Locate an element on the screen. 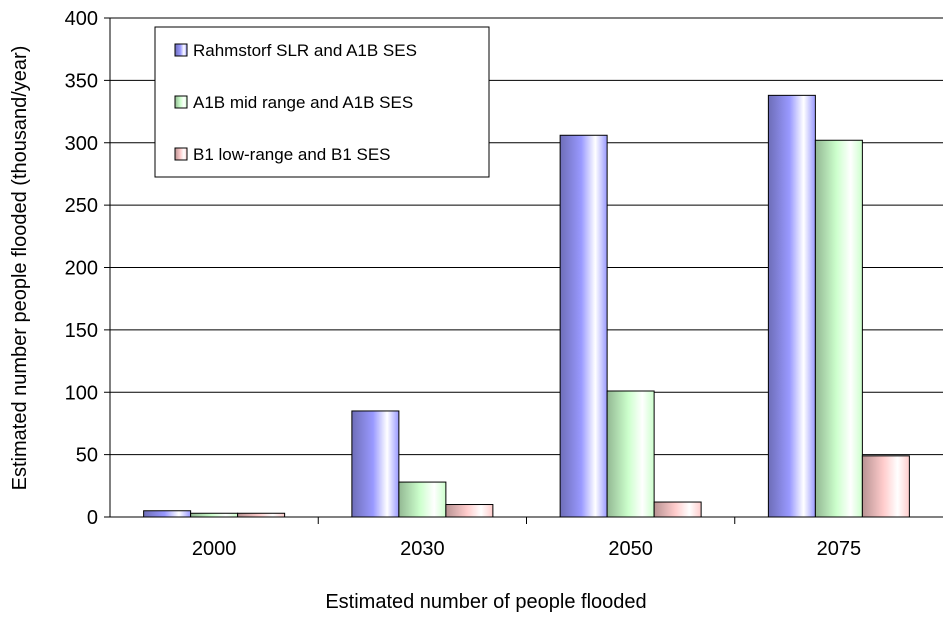 The width and height of the screenshot is (947, 618). y-tick-label: 100 is located at coordinates (81, 393).